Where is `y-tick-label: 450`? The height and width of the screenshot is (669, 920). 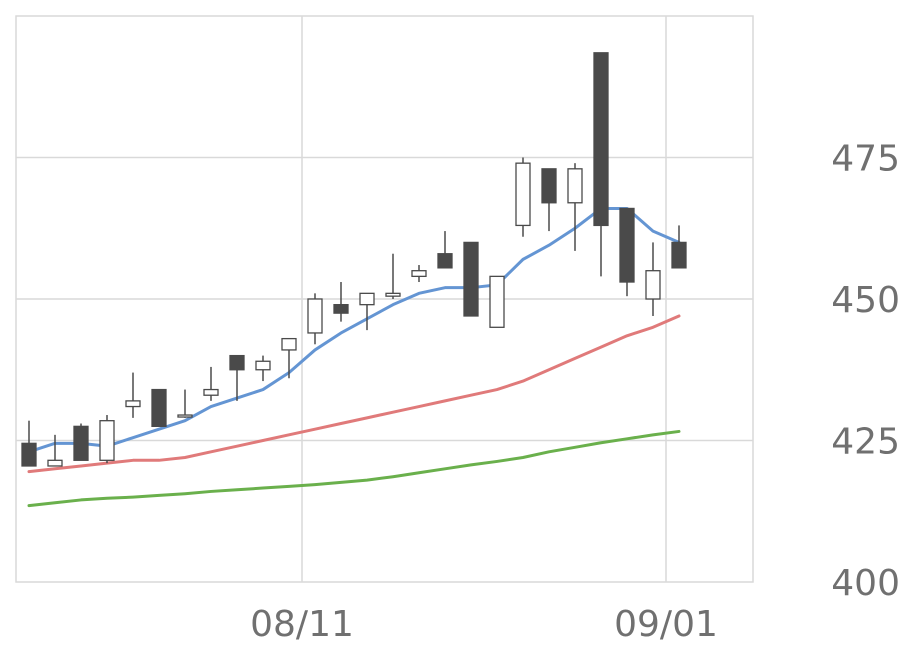 y-tick-label: 450 is located at coordinates (865, 300).